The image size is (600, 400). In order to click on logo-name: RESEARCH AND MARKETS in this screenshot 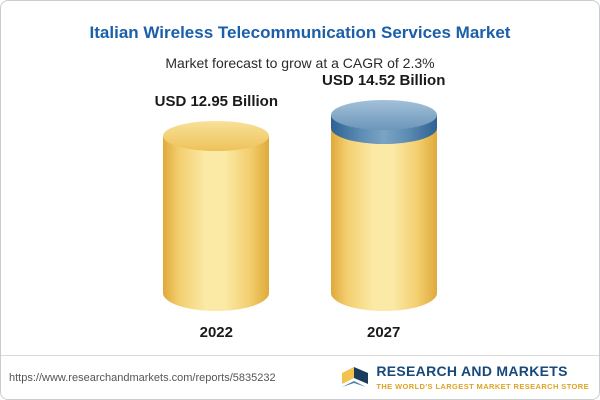, I will do `click(472, 371)`.